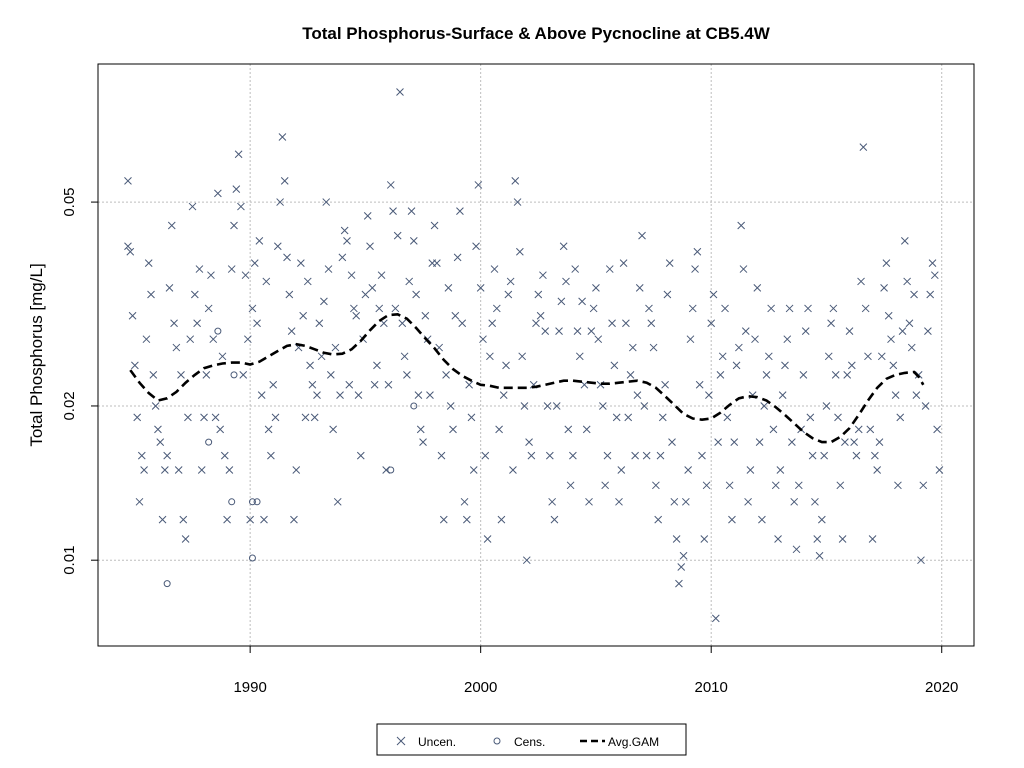  Describe the element at coordinates (497, 741) in the screenshot. I see `legend-marker-cens` at that location.